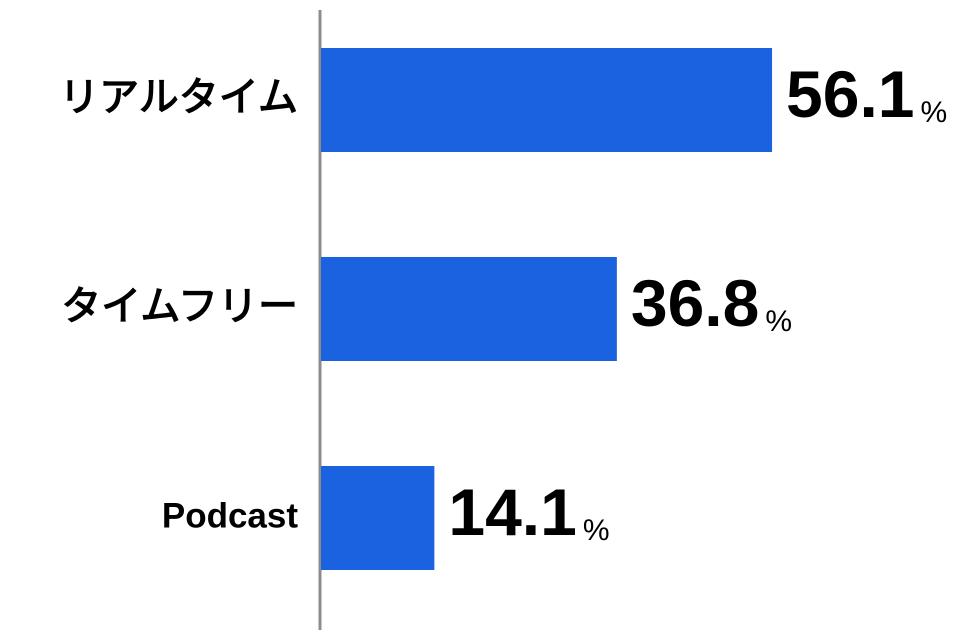 This screenshot has height=630, width=975. I want to click on category-label: Podcast, so click(230, 515).